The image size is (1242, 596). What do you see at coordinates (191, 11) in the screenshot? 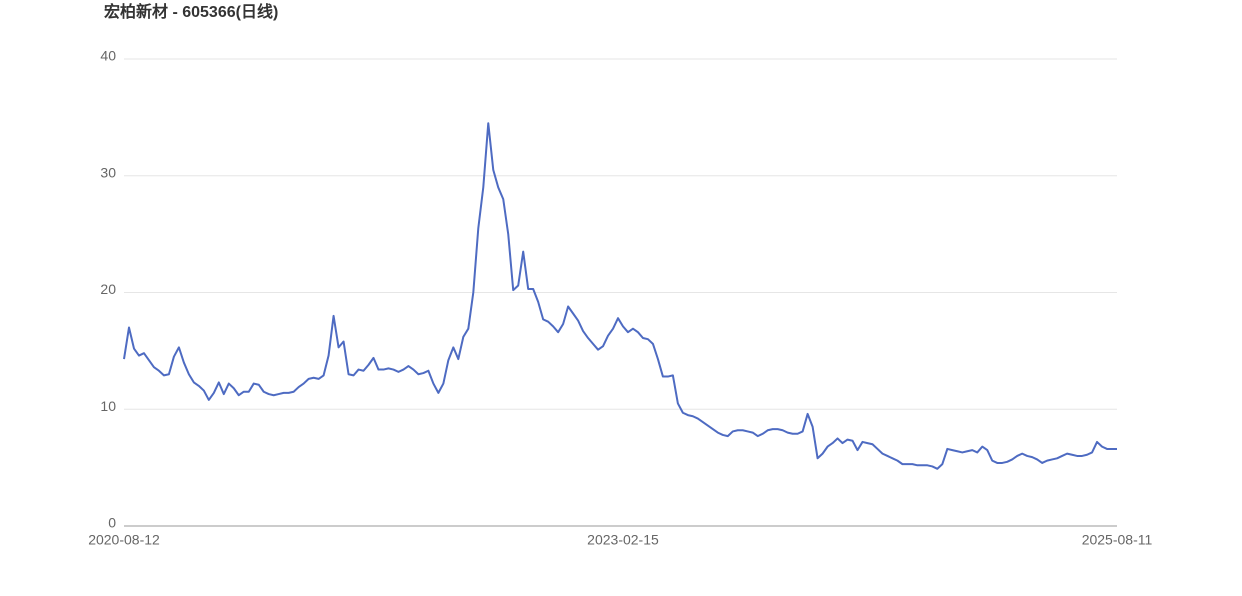
I see `chart-title: 宏柏新材 - 605366(日线)` at bounding box center [191, 11].